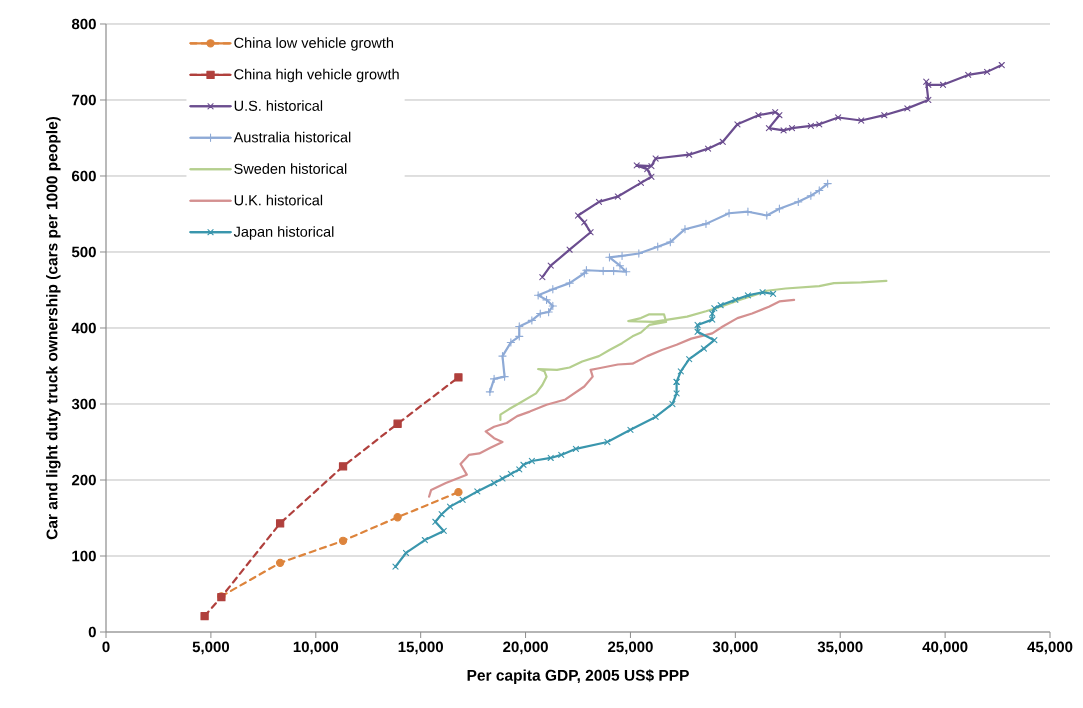 The height and width of the screenshot is (708, 1083). Describe the element at coordinates (420, 648) in the screenshot. I see `x-tick-label: 15,000` at that location.